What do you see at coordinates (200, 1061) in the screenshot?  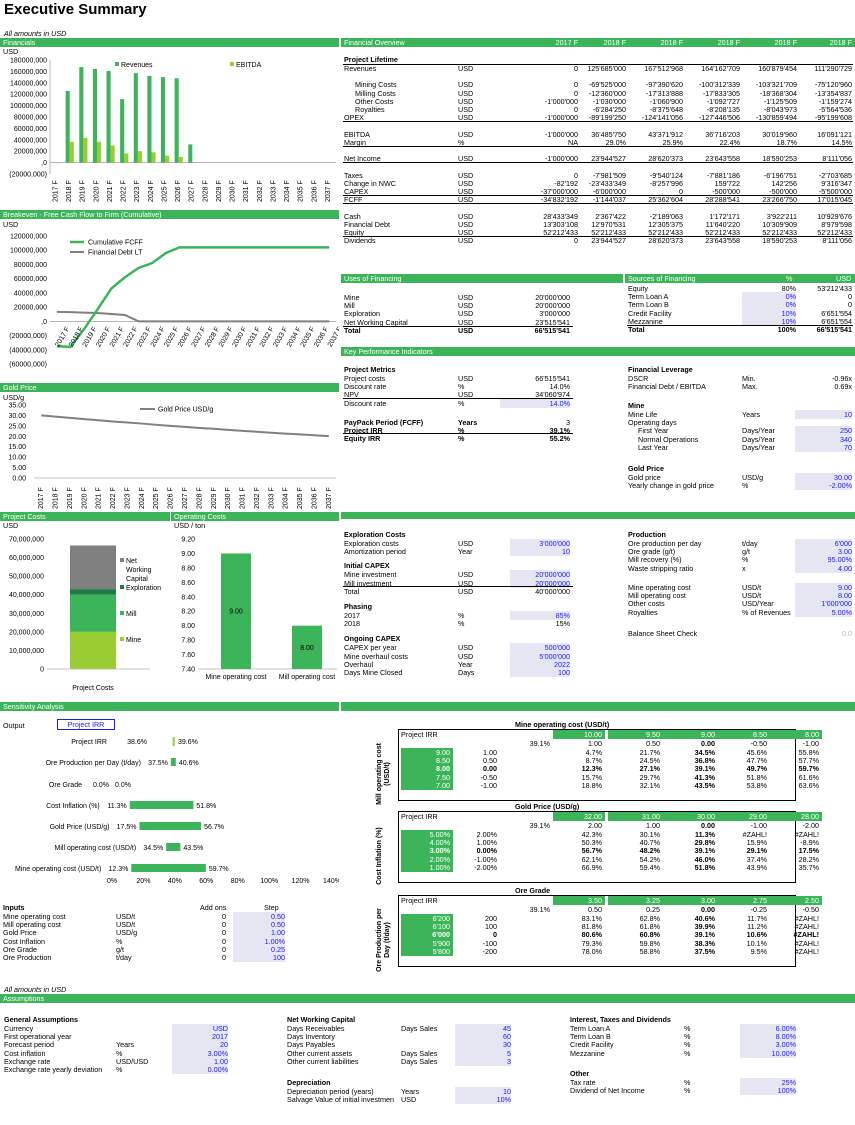 I see `assumption-value: 1.00` at bounding box center [200, 1061].